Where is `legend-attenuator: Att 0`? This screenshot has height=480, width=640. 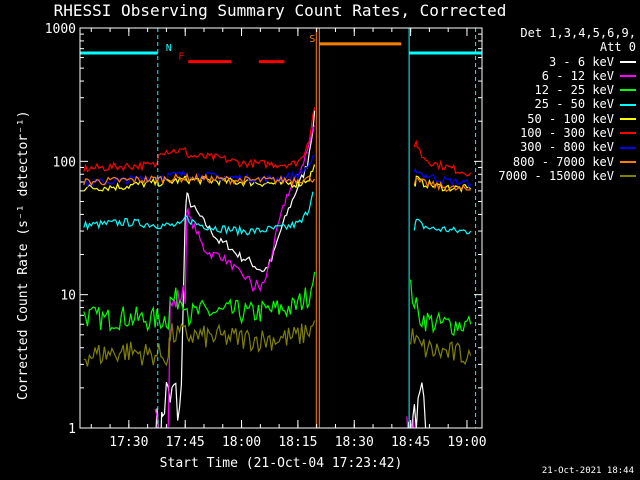
legend-attenuator: Att 0 is located at coordinates (617, 47).